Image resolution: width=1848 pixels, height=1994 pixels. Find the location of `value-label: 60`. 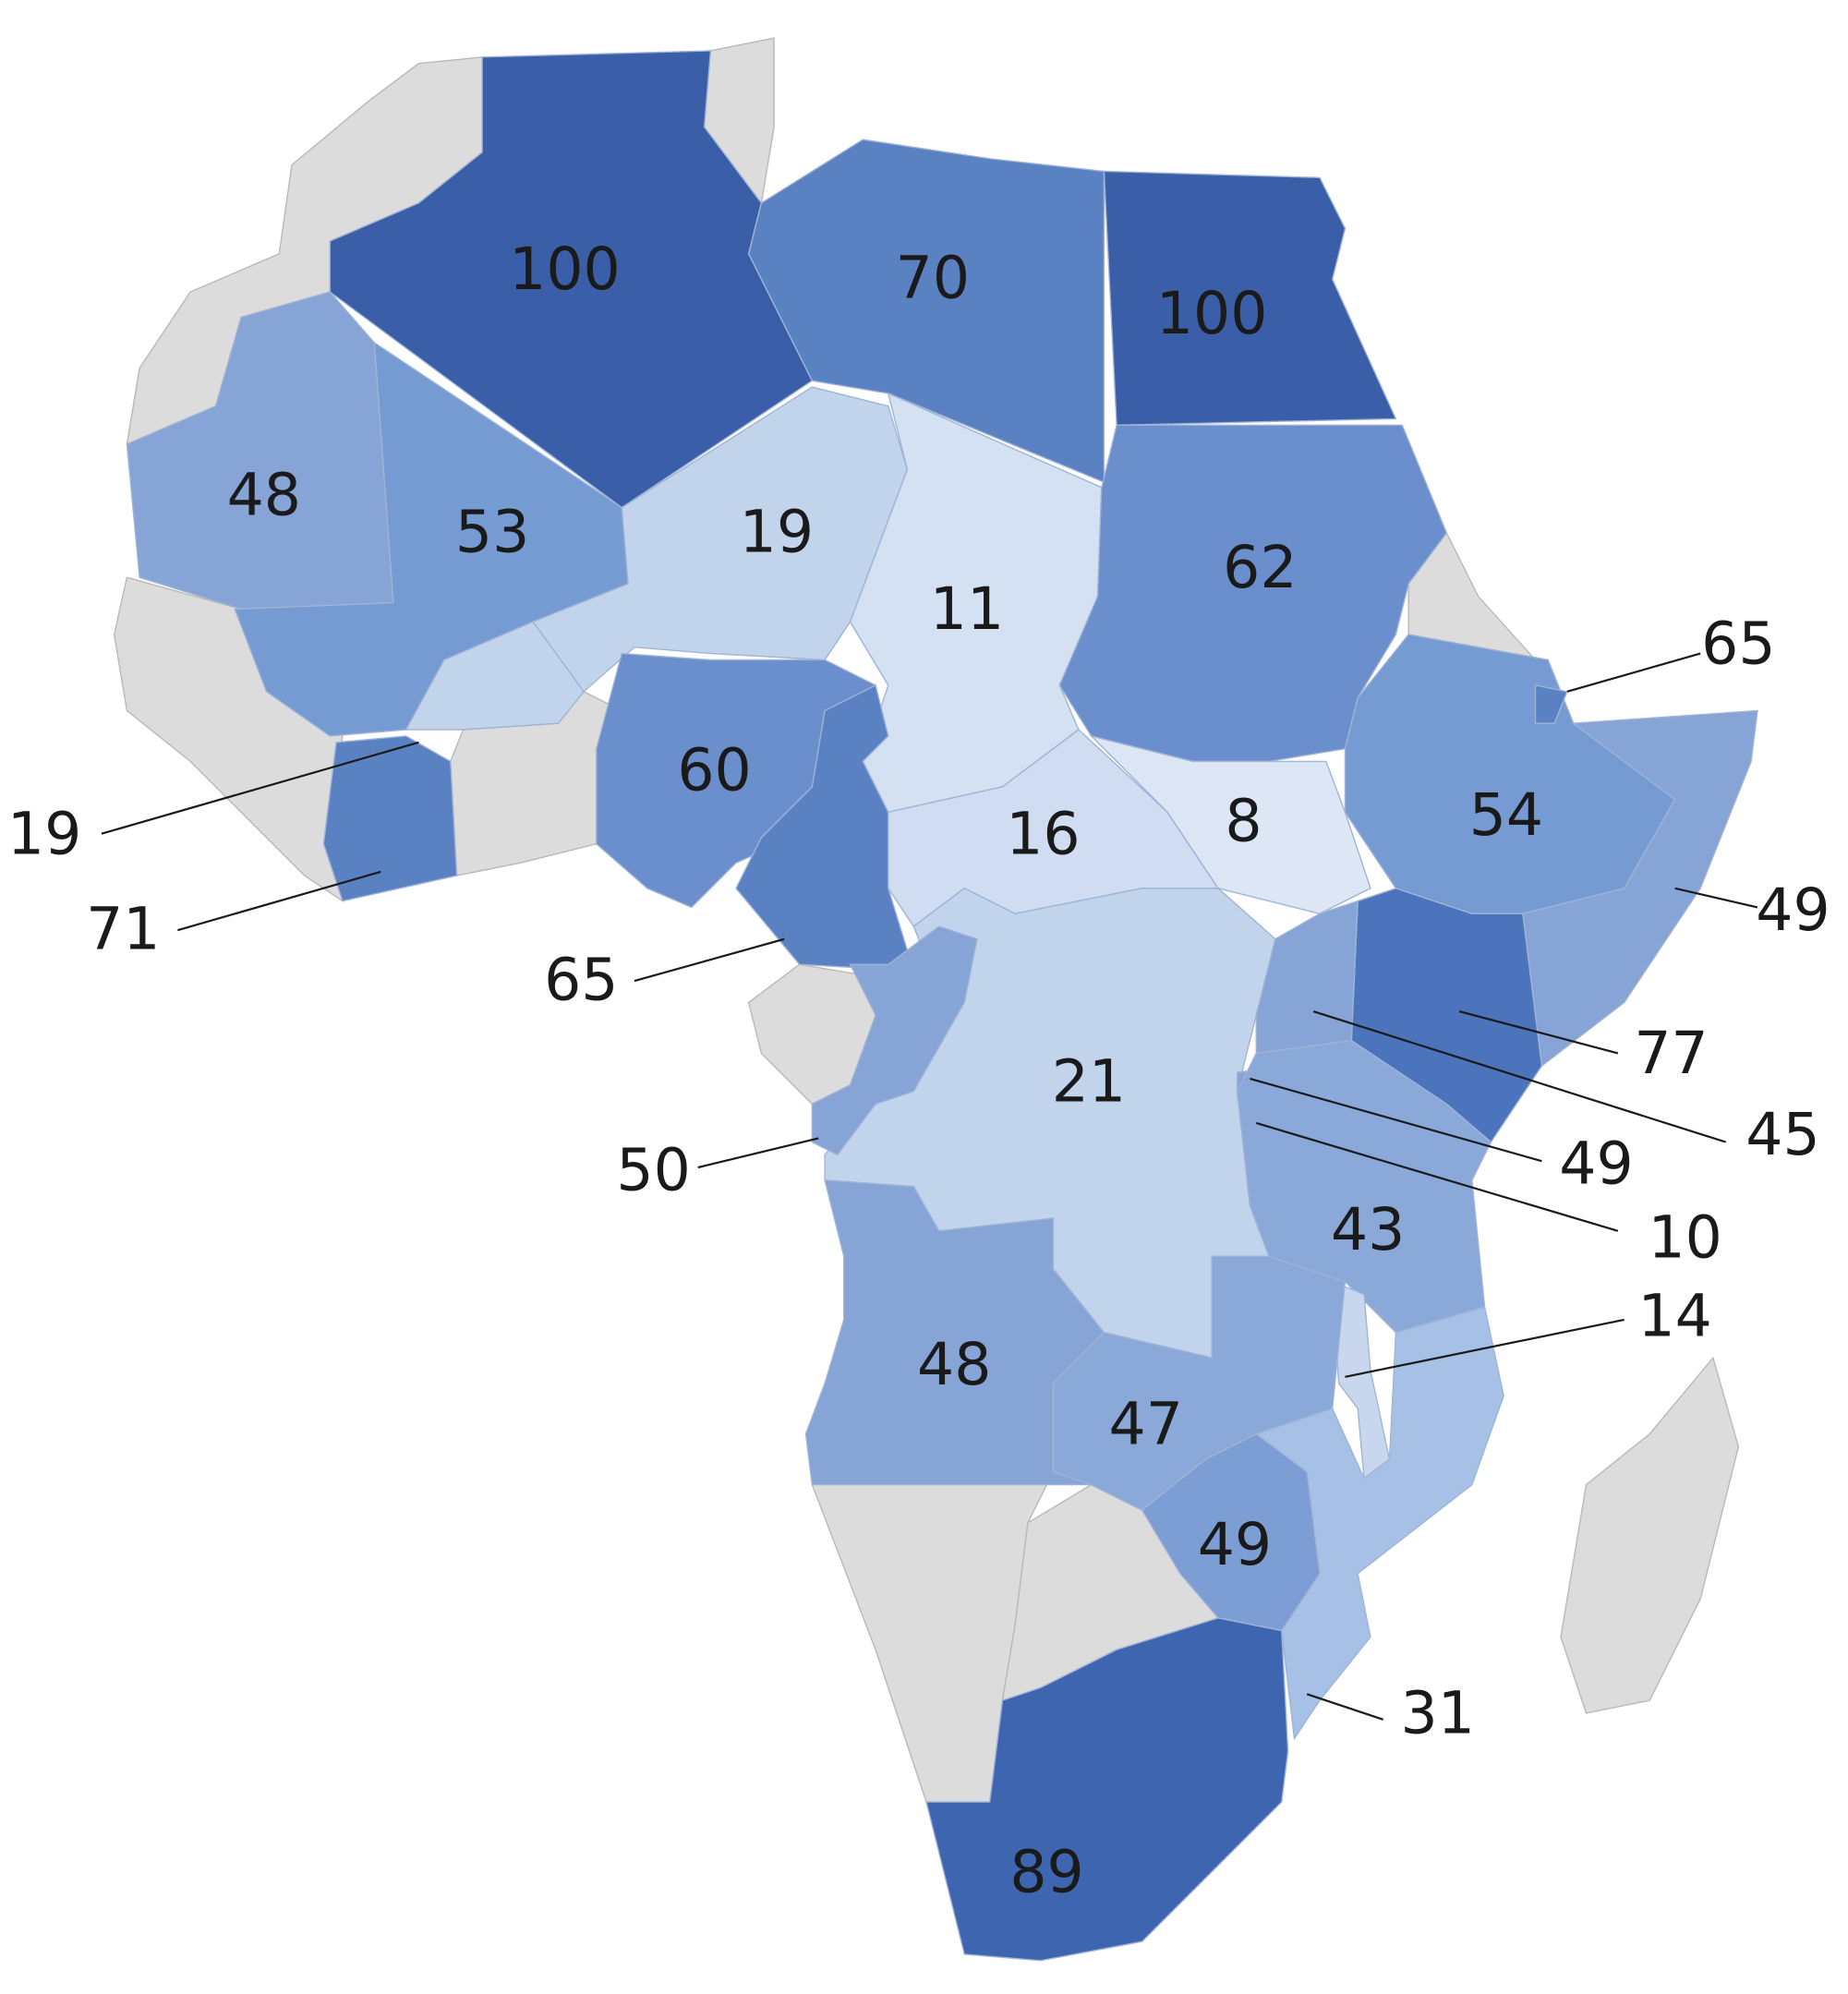

value-label: 60 is located at coordinates (714, 770).